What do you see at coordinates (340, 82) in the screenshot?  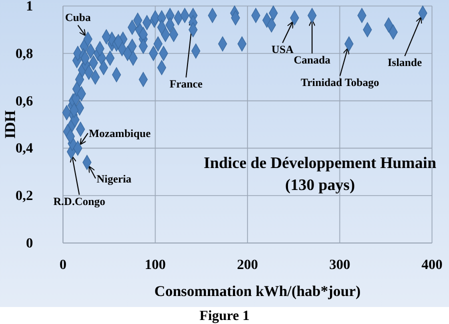 I see `annotation: Trinidad Tobago` at bounding box center [340, 82].